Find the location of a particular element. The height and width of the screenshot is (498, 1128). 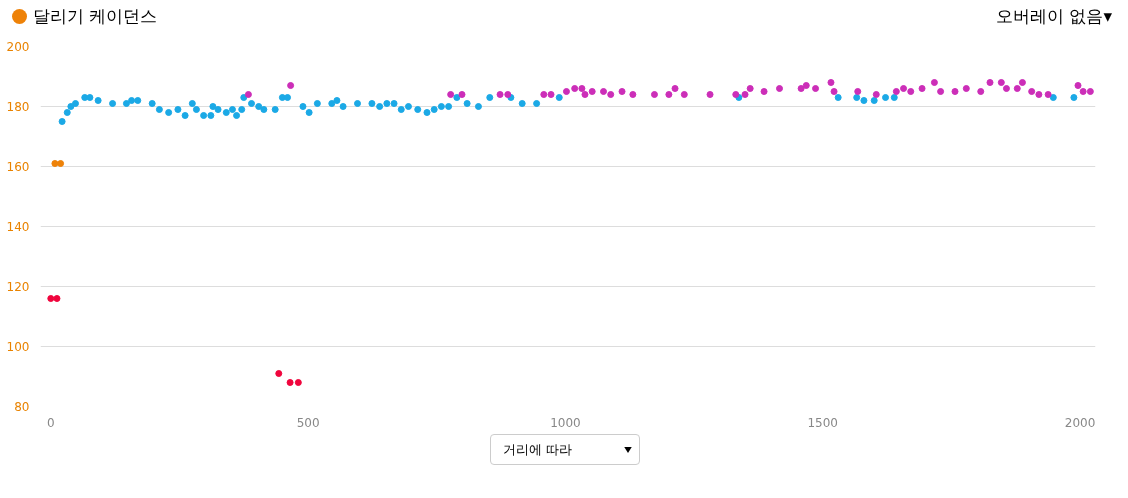

text: 거리에 따라 is located at coordinates (565, 450).